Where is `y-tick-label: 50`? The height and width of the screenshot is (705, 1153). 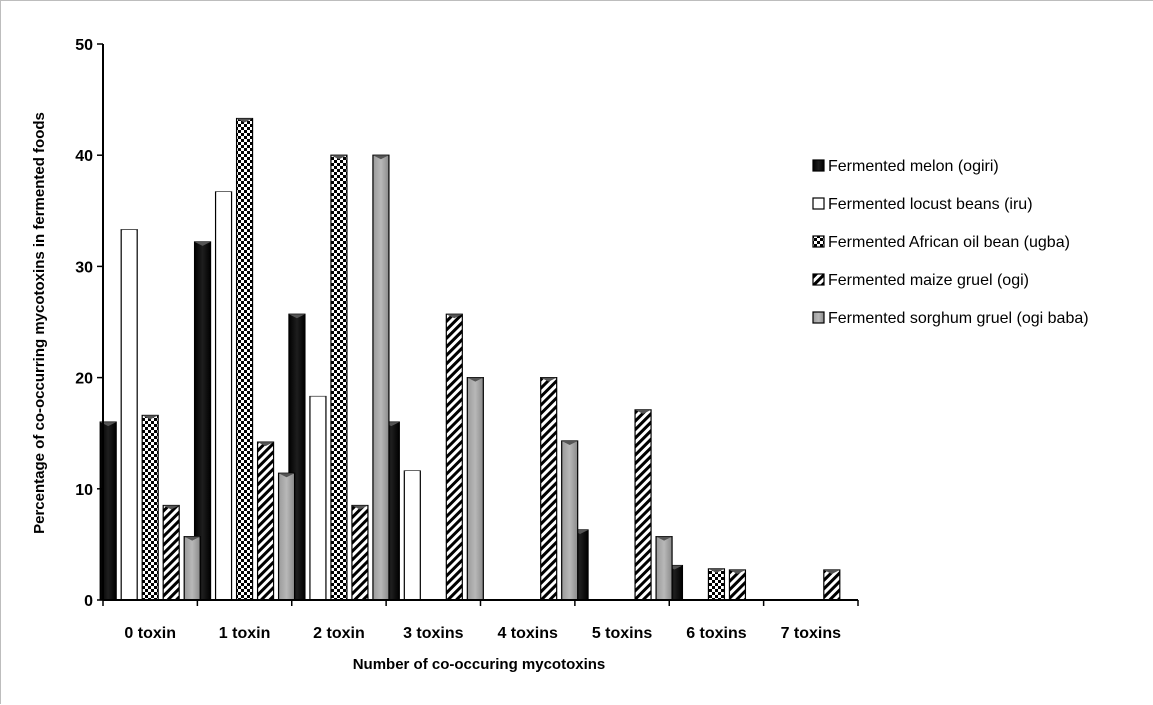
y-tick-label: 50 is located at coordinates (84, 45).